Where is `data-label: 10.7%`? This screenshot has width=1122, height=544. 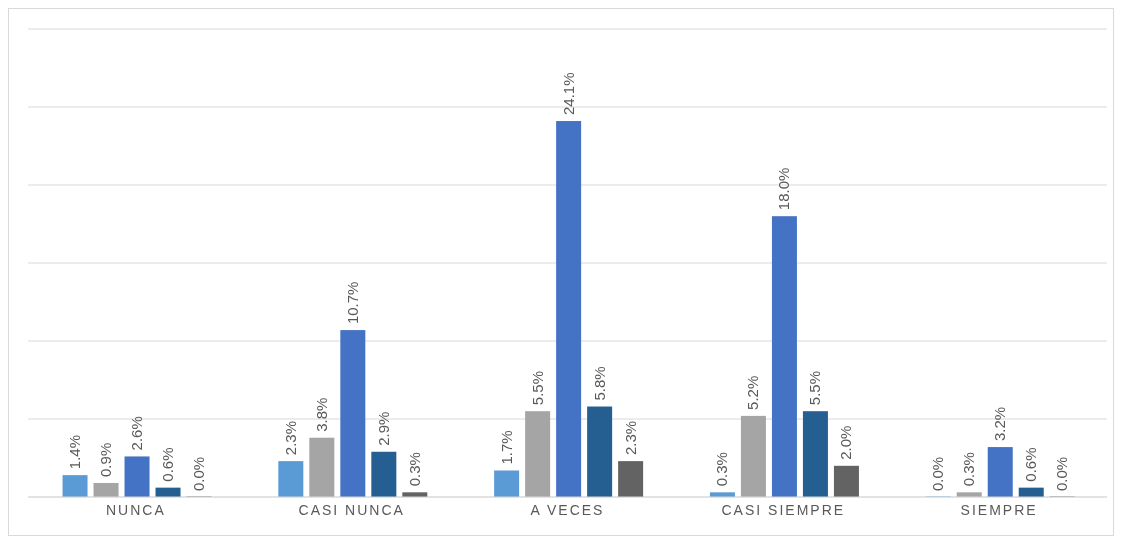
data-label: 10.7% is located at coordinates (352, 303).